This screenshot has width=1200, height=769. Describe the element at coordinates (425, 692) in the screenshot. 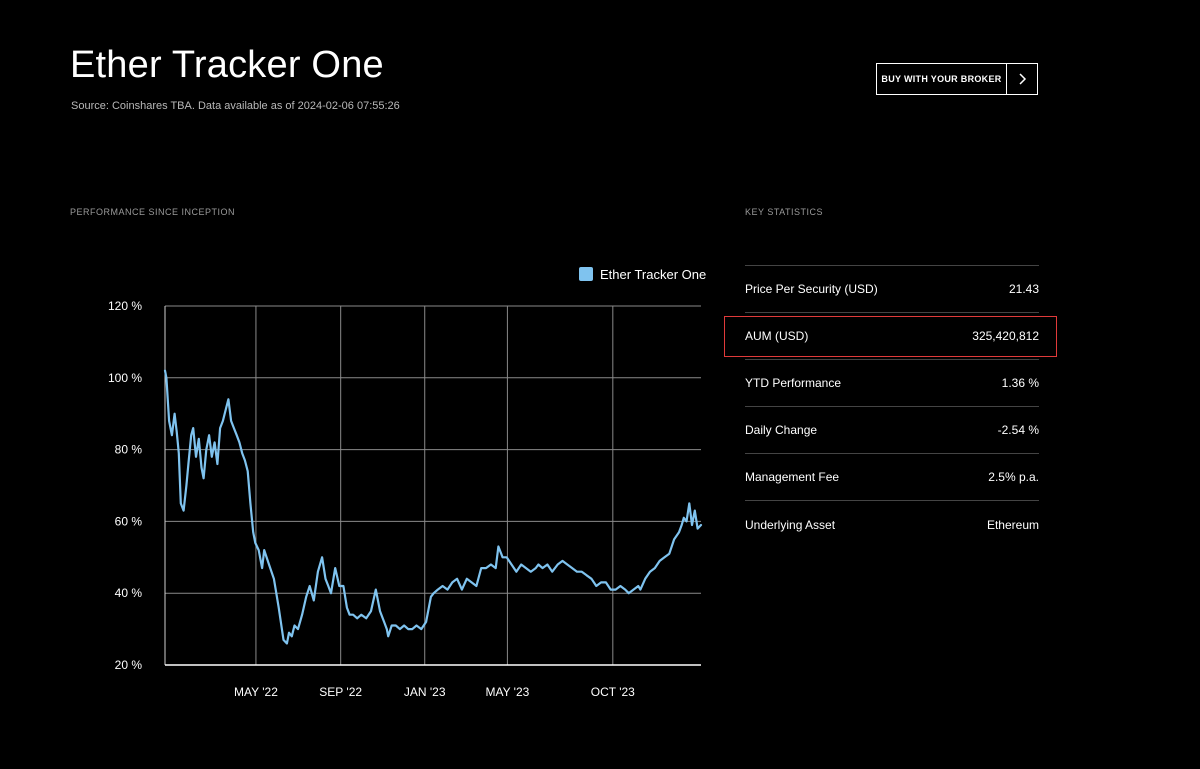

I see `x-tick-label: JAN '23` at that location.